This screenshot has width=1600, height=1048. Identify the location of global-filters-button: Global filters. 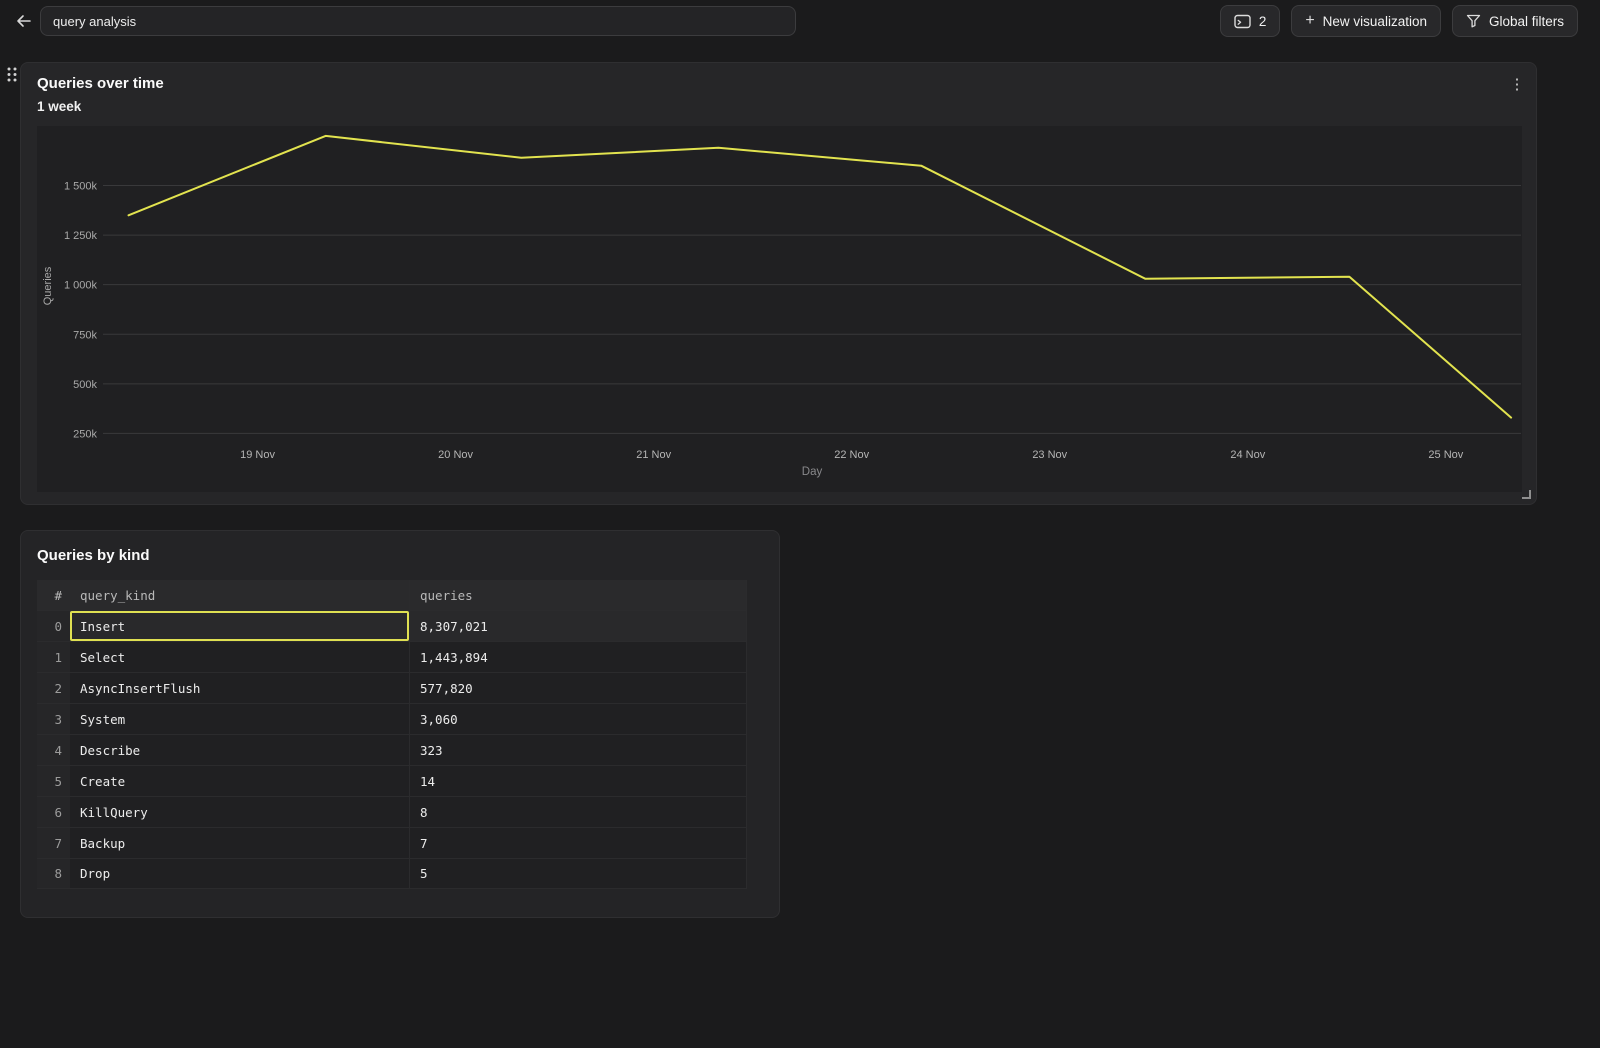
(1514, 21).